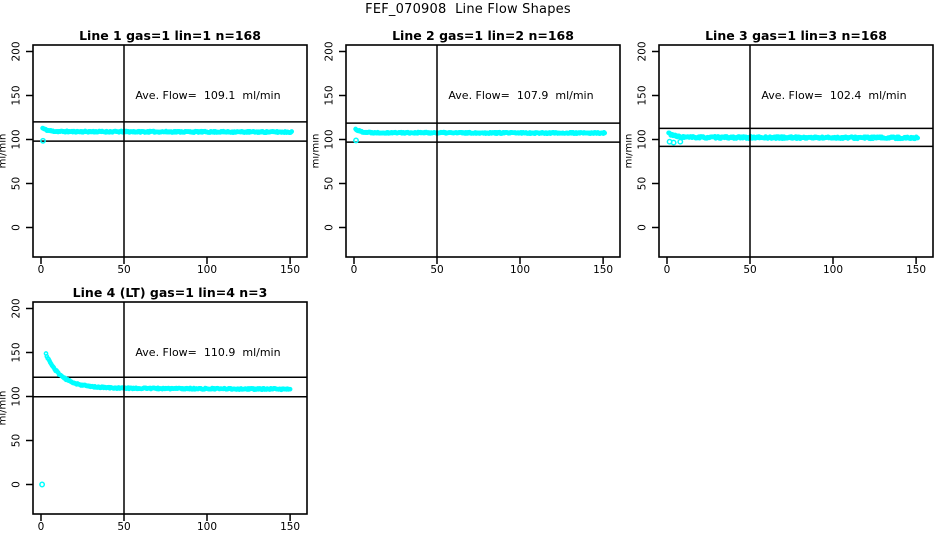  I want to click on plot-canvas-line-2: 0 50 100 150 200 ml/min 0 50 100 150, so click(467, 158).